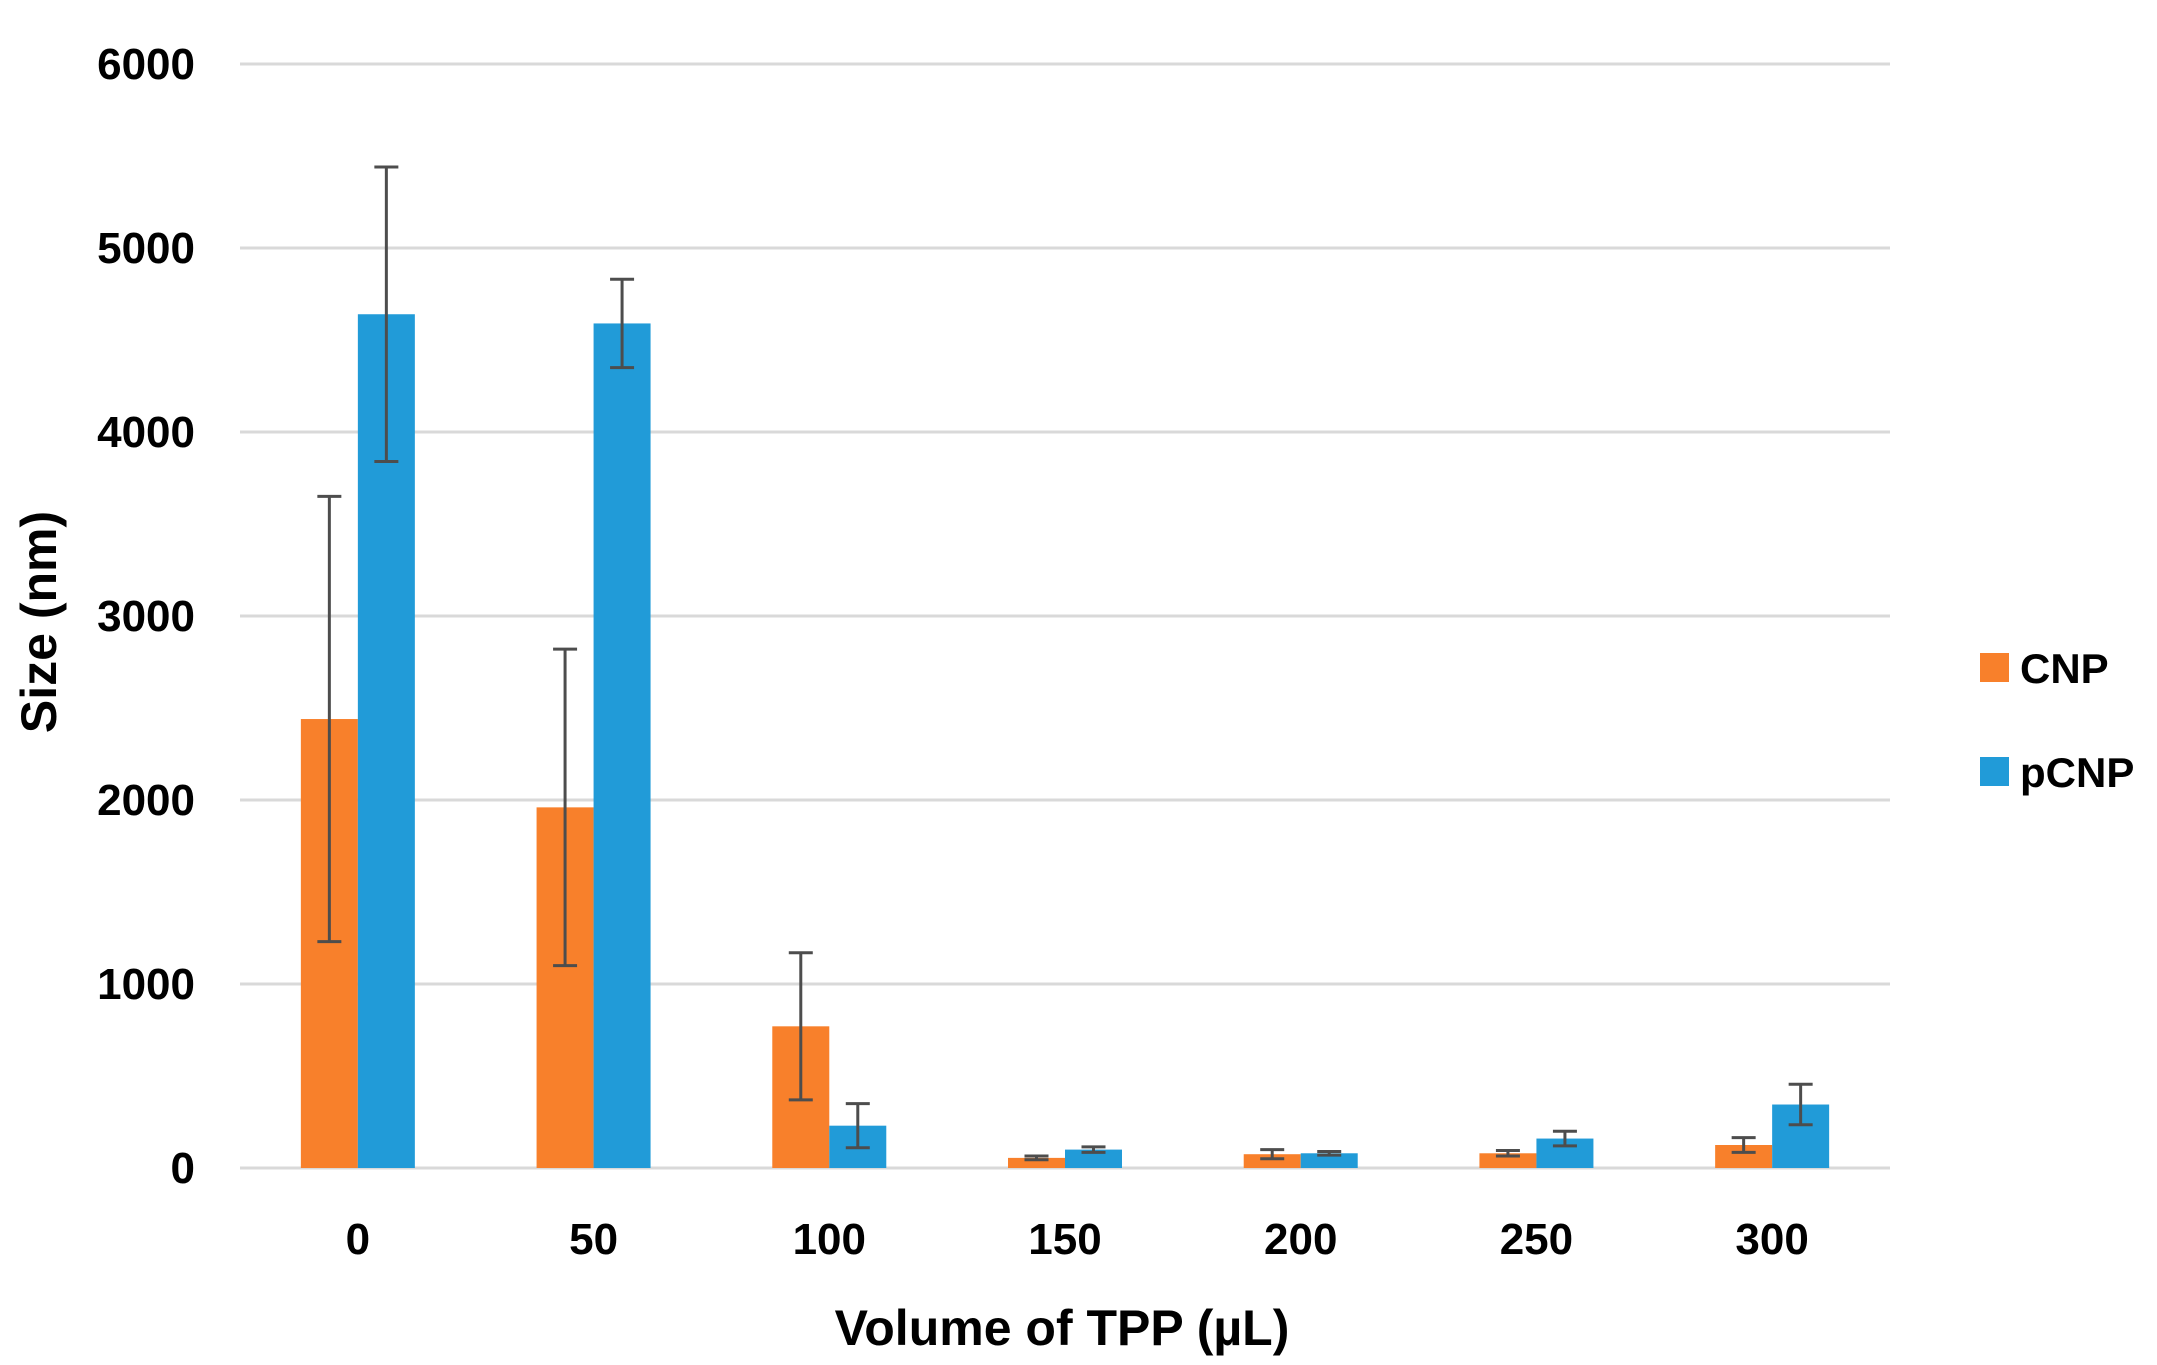 Image resolution: width=2157 pixels, height=1365 pixels. I want to click on x-tick-label: 150, so click(1064, 1239).